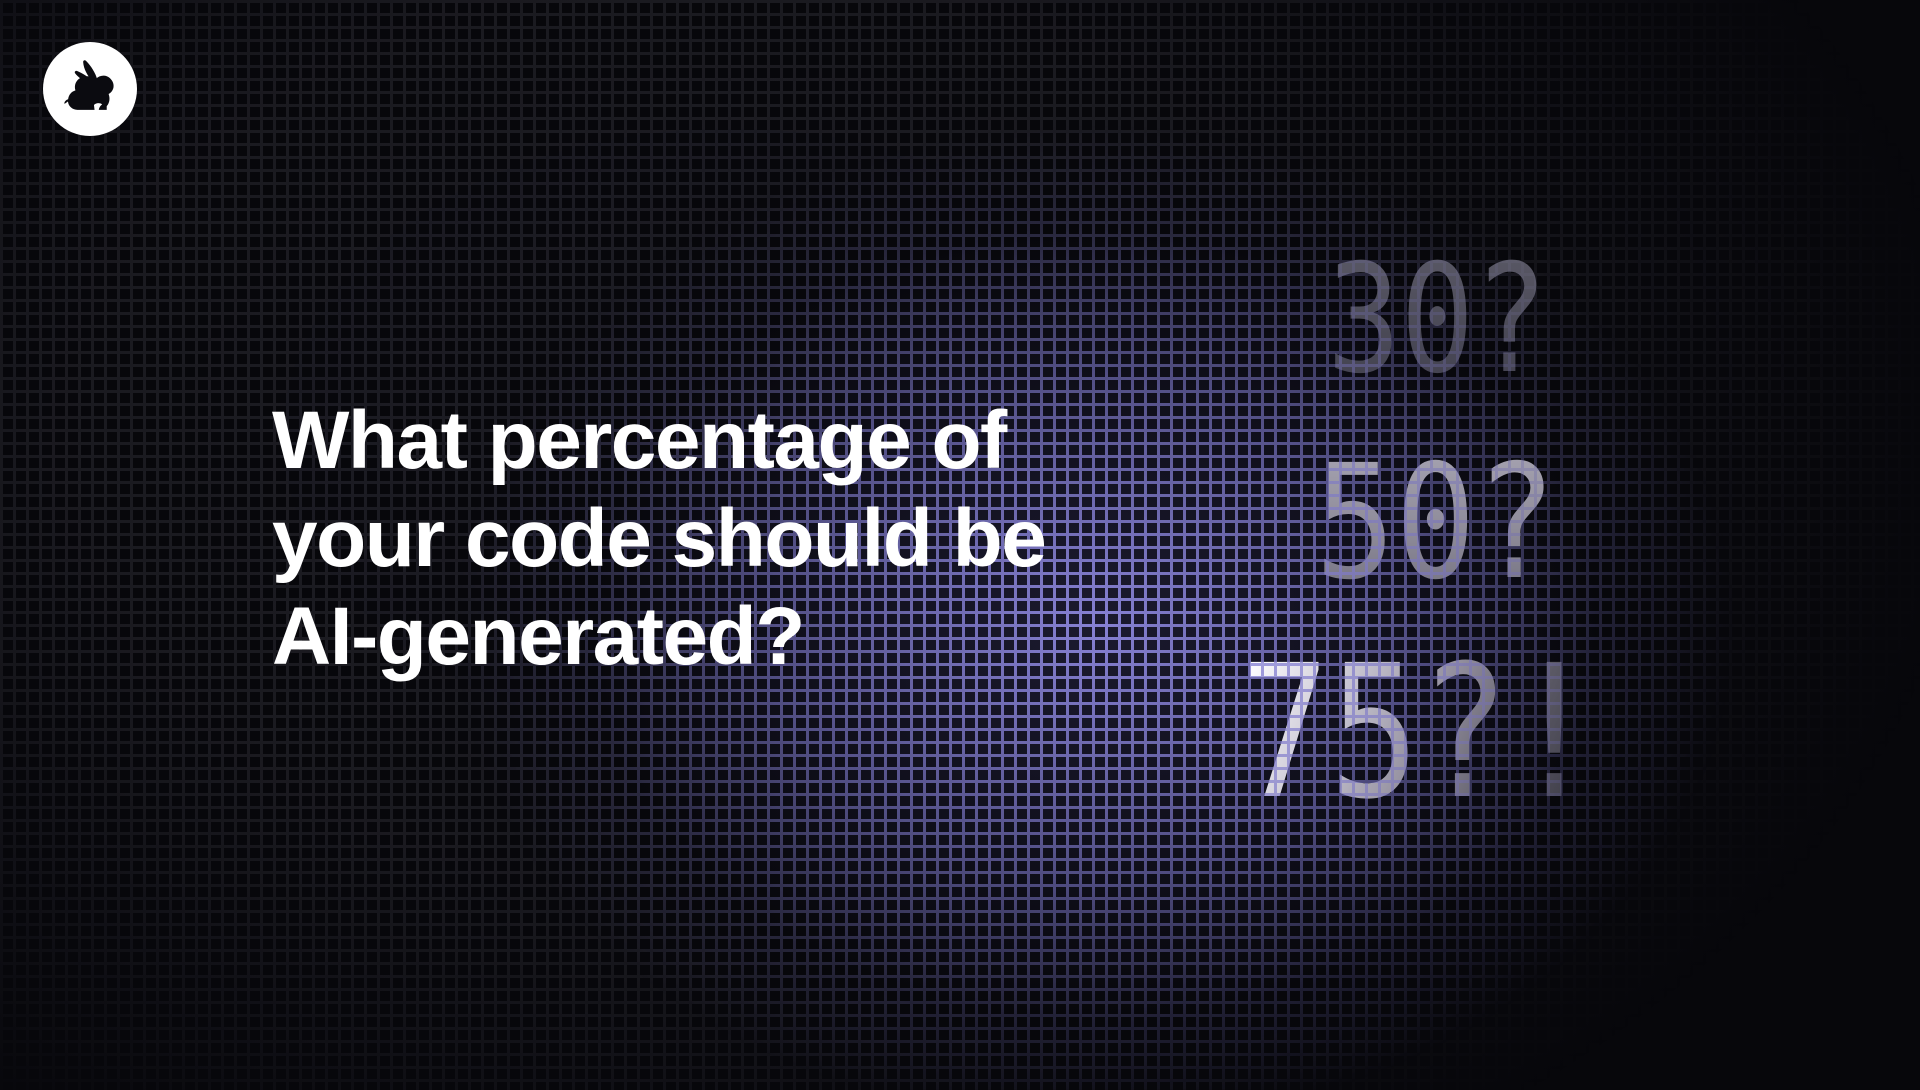 This screenshot has height=1090, width=1920. I want to click on coderabbit-logo-badge, so click(90, 89).